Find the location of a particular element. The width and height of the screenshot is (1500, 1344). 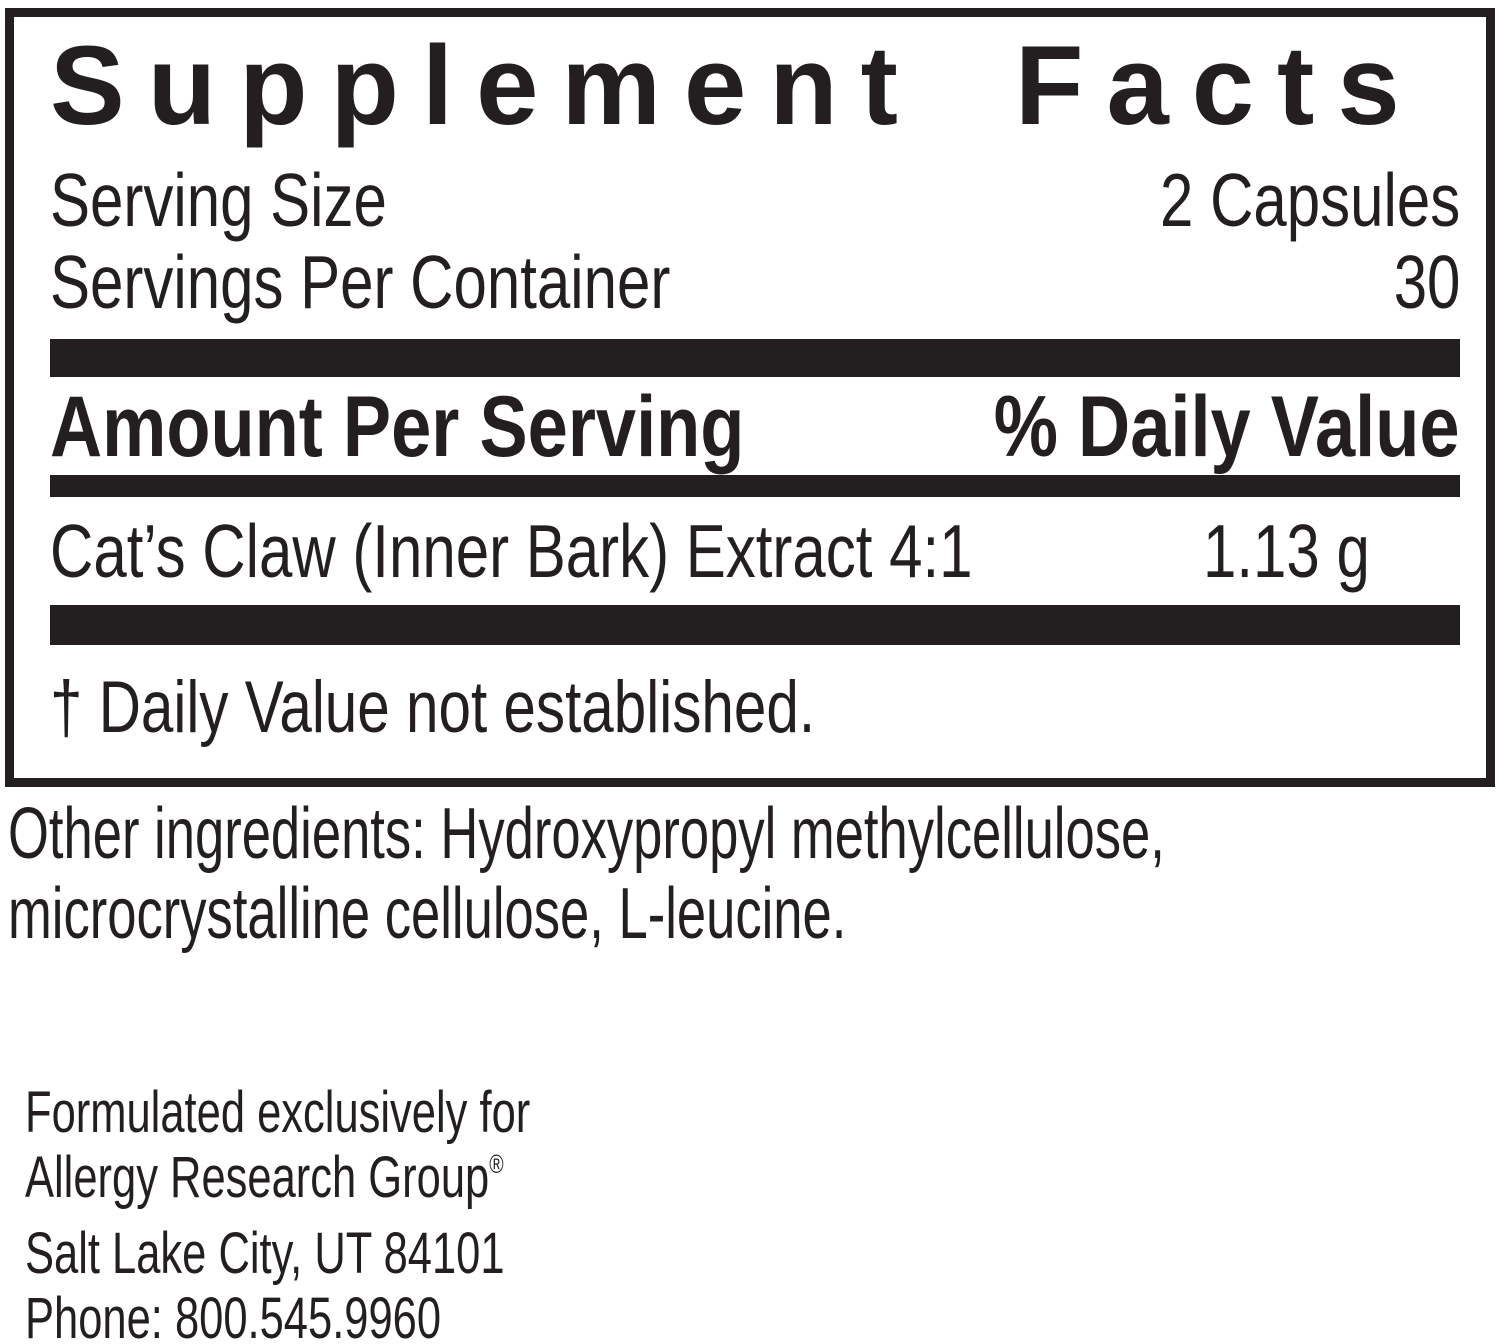

thick-divider-bar-bottom is located at coordinates (755, 625).